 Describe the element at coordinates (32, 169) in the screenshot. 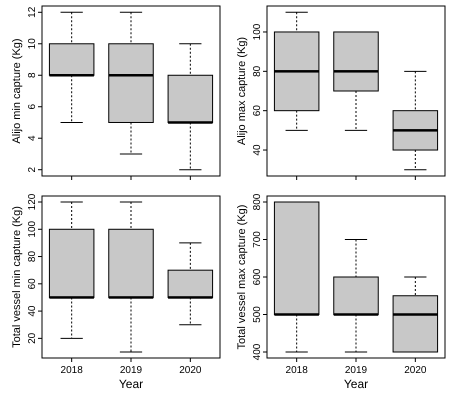

I see `y-tick-label: 2` at that location.